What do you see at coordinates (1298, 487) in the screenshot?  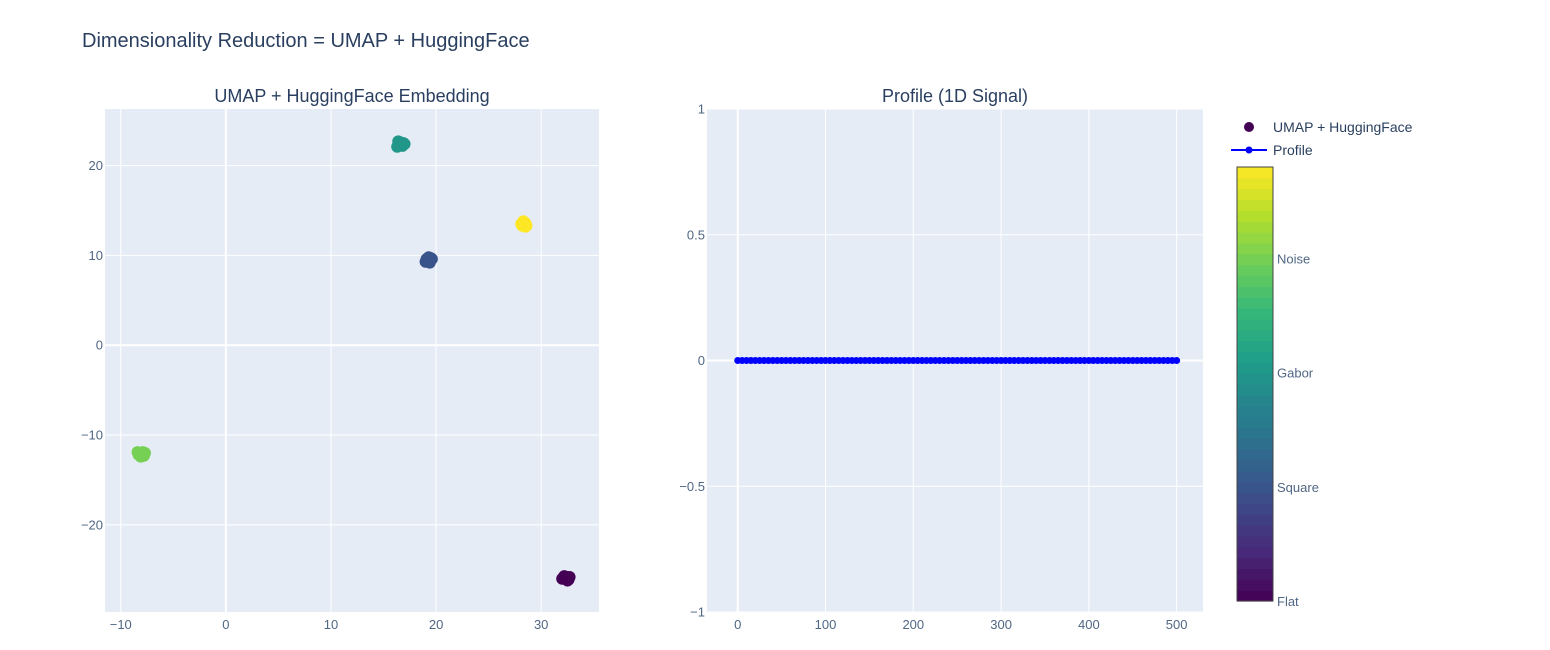 I see `colorbar-tick-label: Square` at bounding box center [1298, 487].